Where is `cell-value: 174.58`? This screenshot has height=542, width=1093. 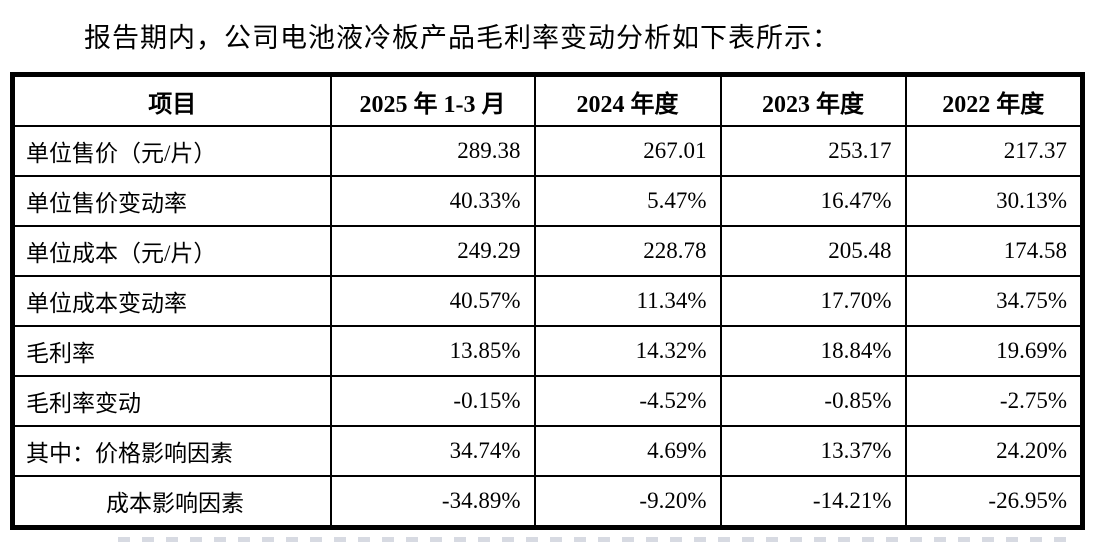 cell-value: 174.58 is located at coordinates (994, 251).